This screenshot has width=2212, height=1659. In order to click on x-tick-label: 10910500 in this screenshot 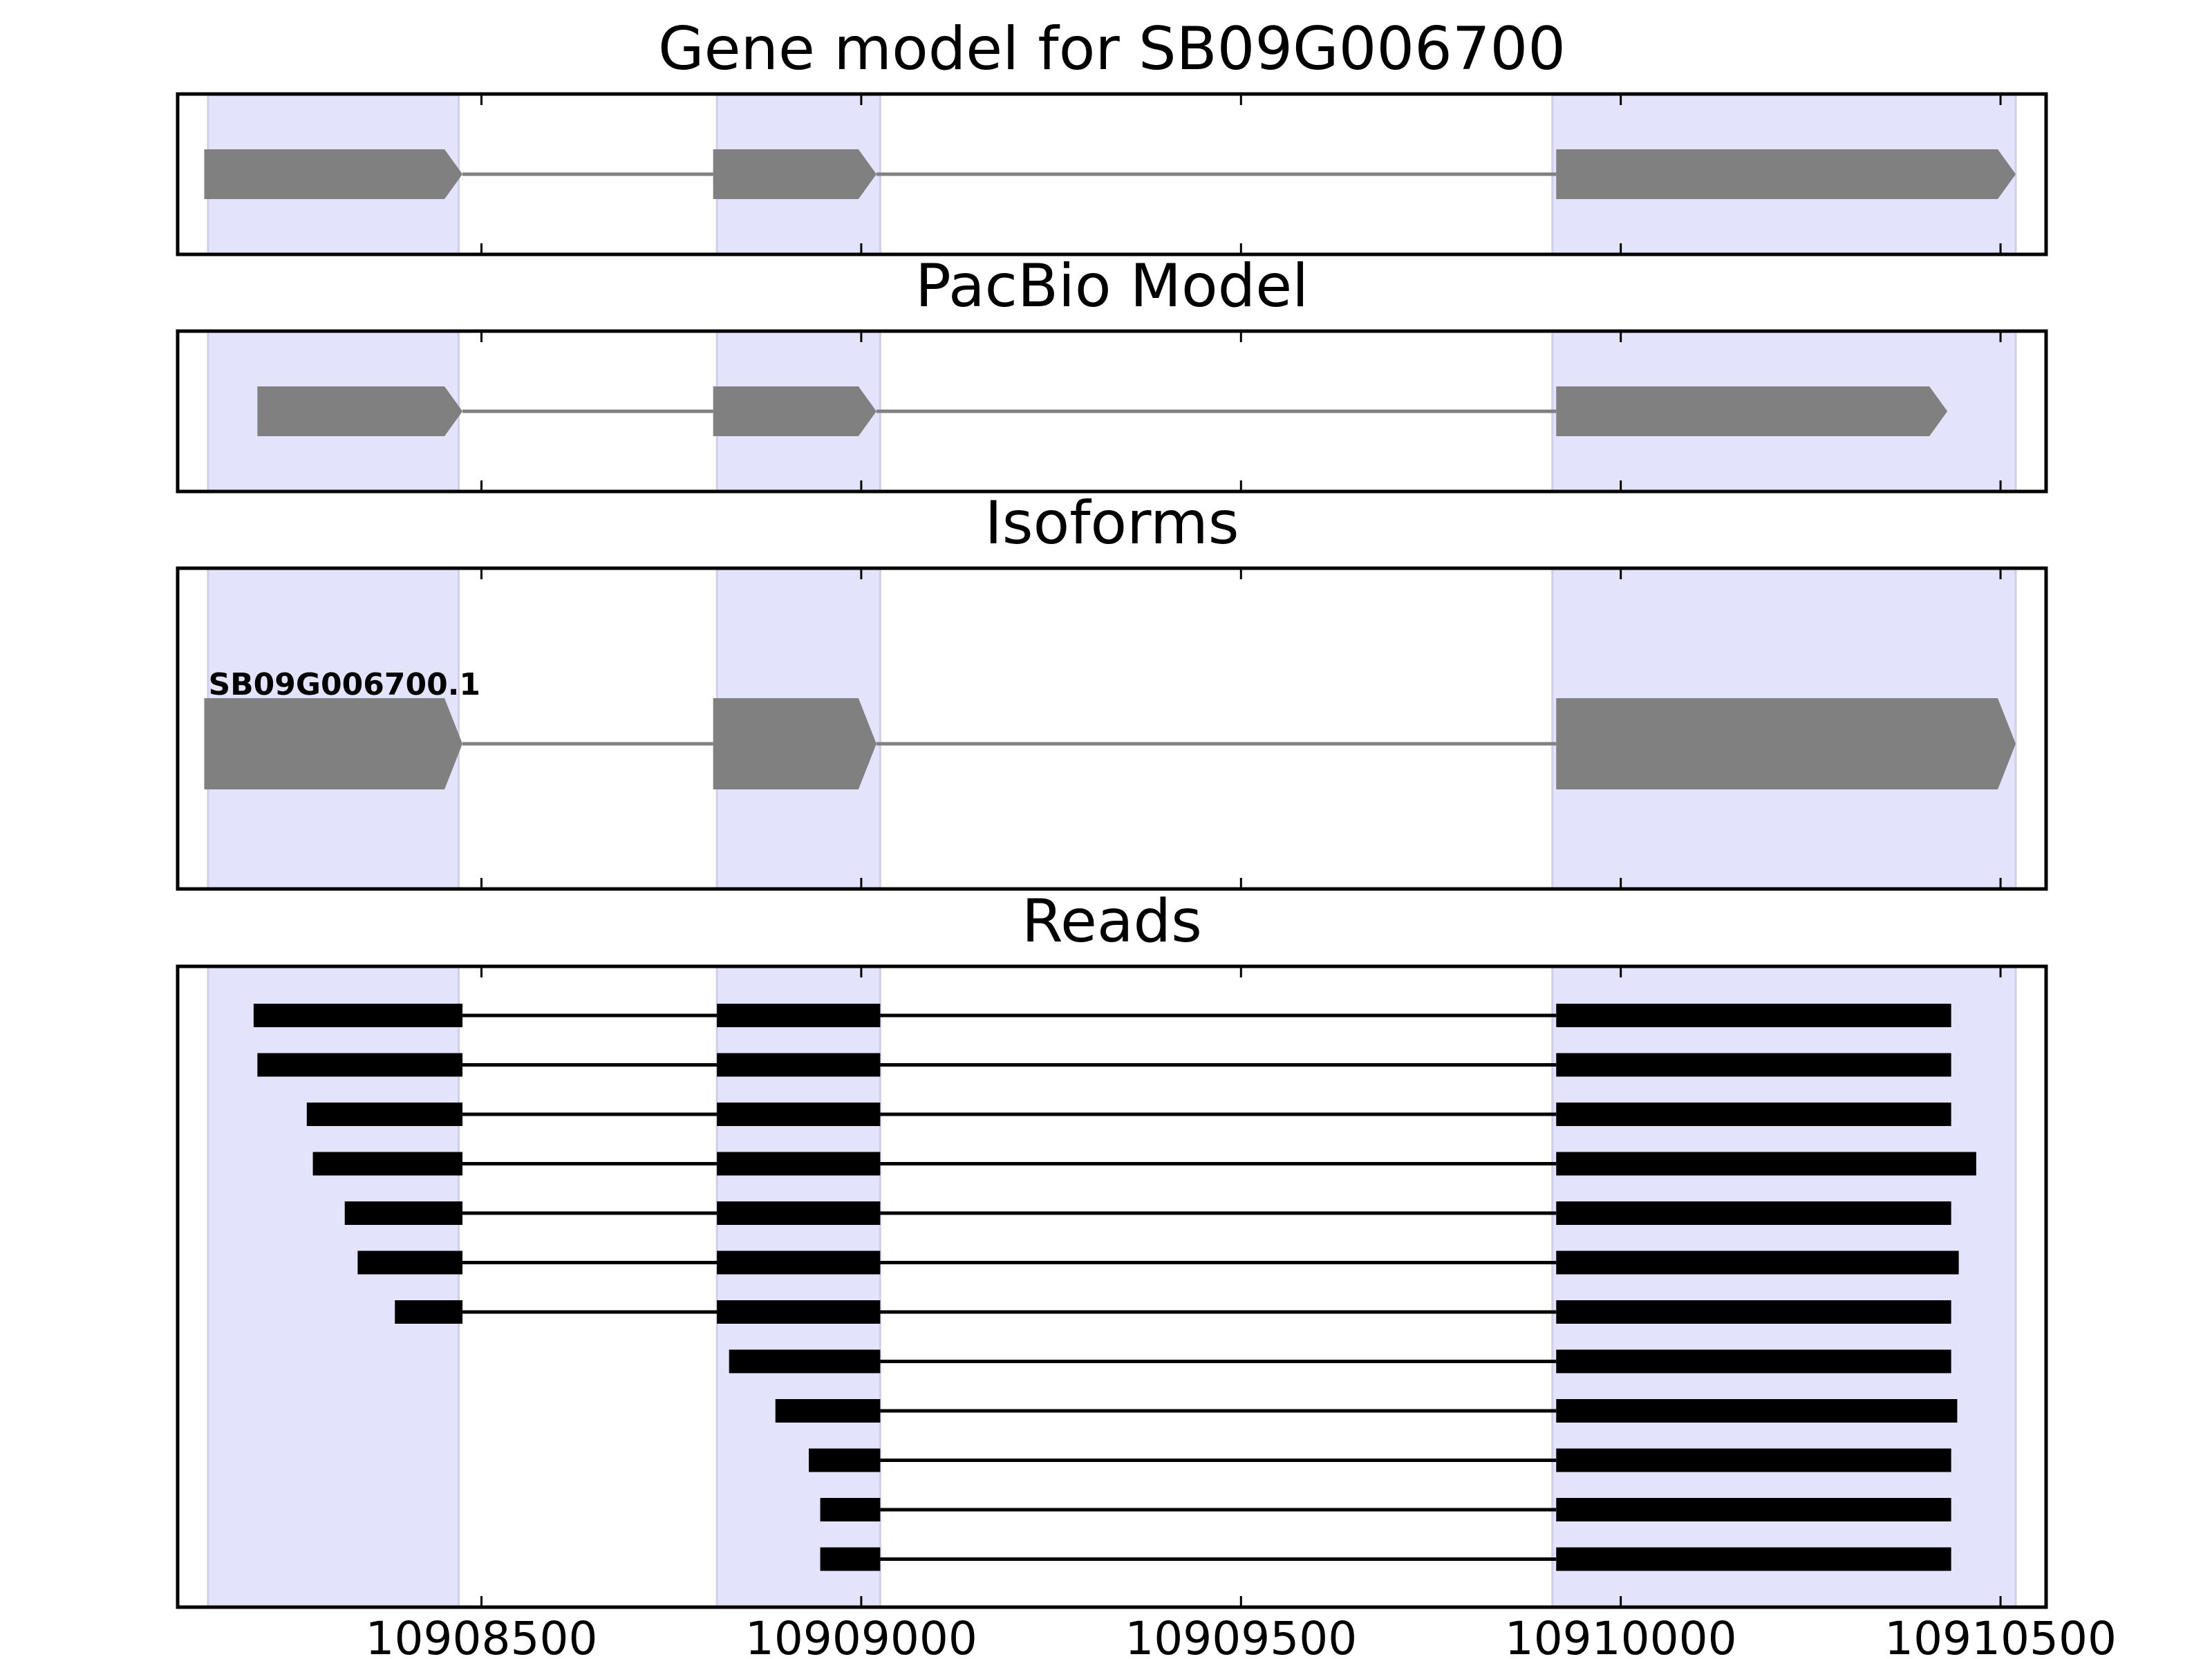, I will do `click(2000, 1635)`.